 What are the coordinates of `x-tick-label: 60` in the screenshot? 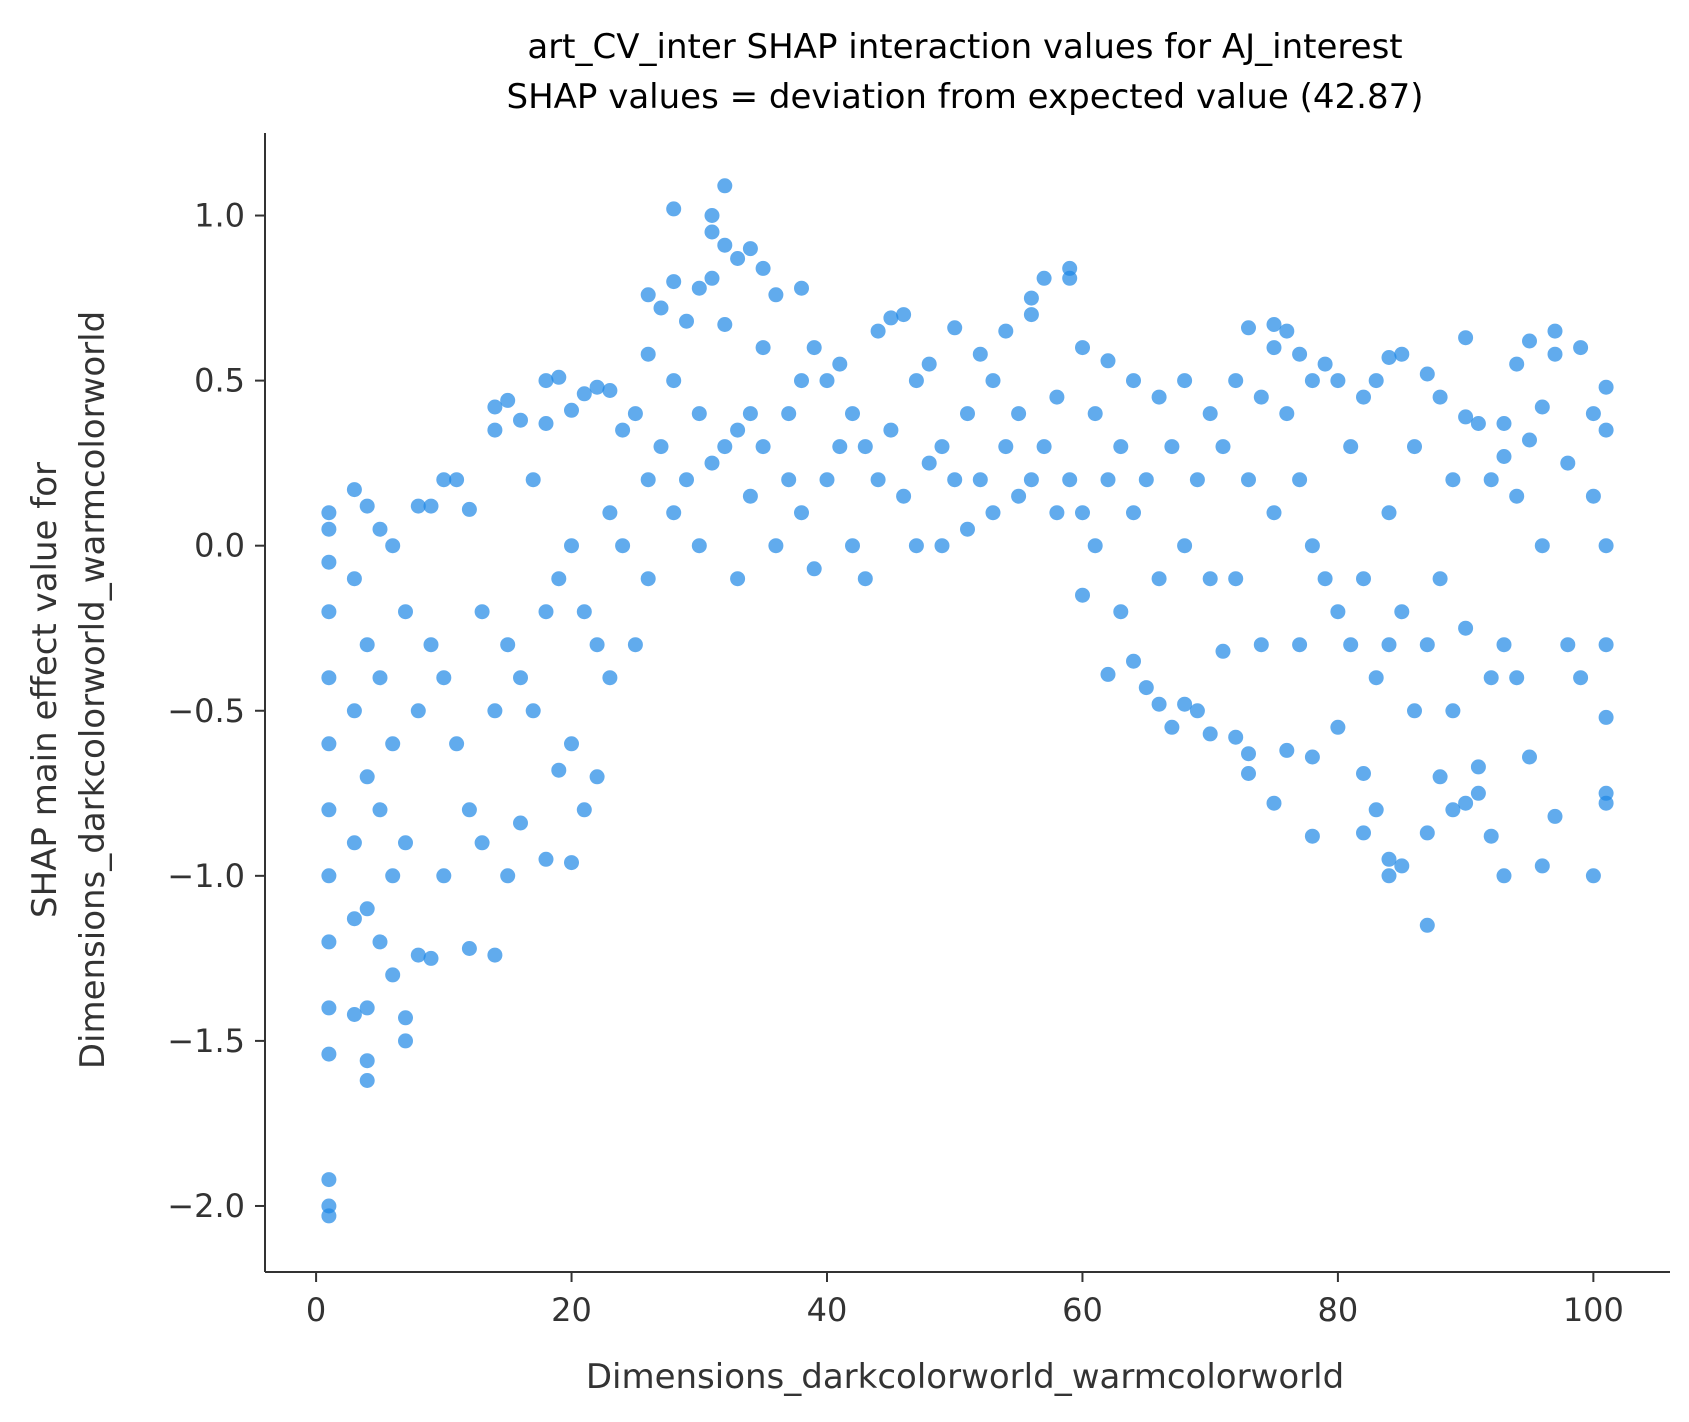 It's located at (1082, 1310).